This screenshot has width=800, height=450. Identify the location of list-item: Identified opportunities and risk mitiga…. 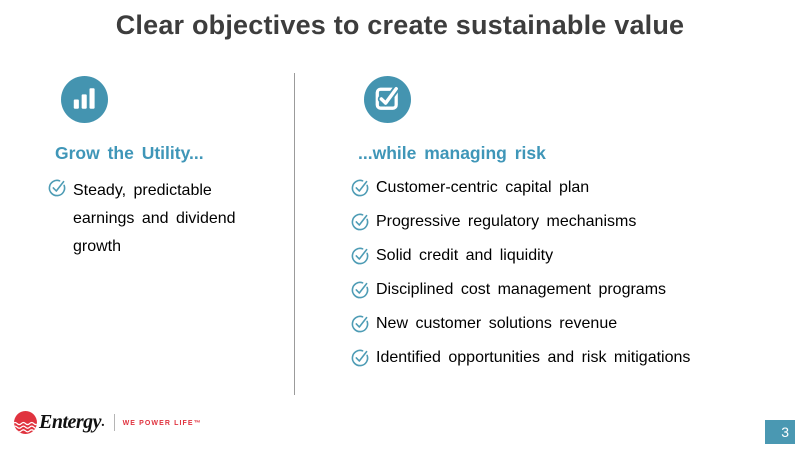
(569, 357).